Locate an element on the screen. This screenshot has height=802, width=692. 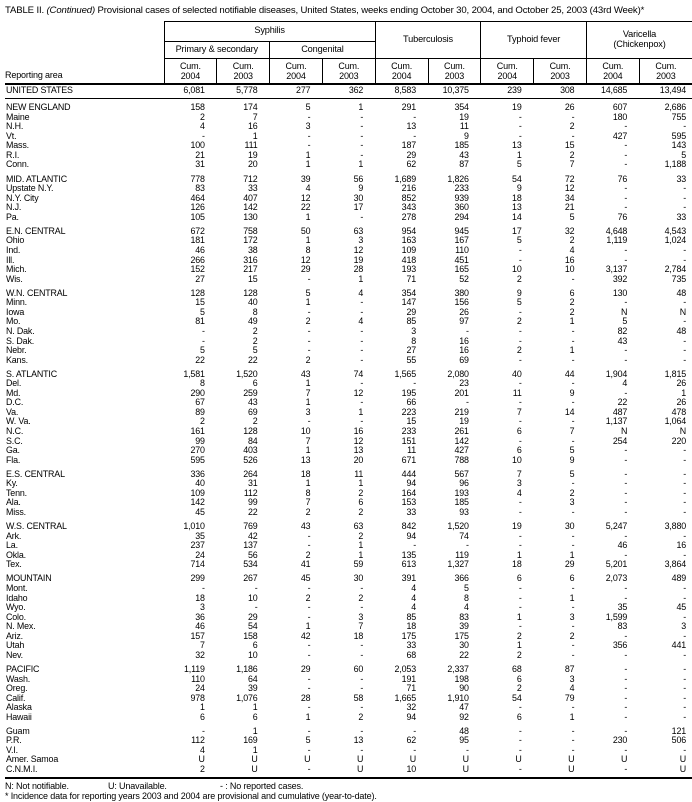
value-cell: 43 is located at coordinates (305, 374).